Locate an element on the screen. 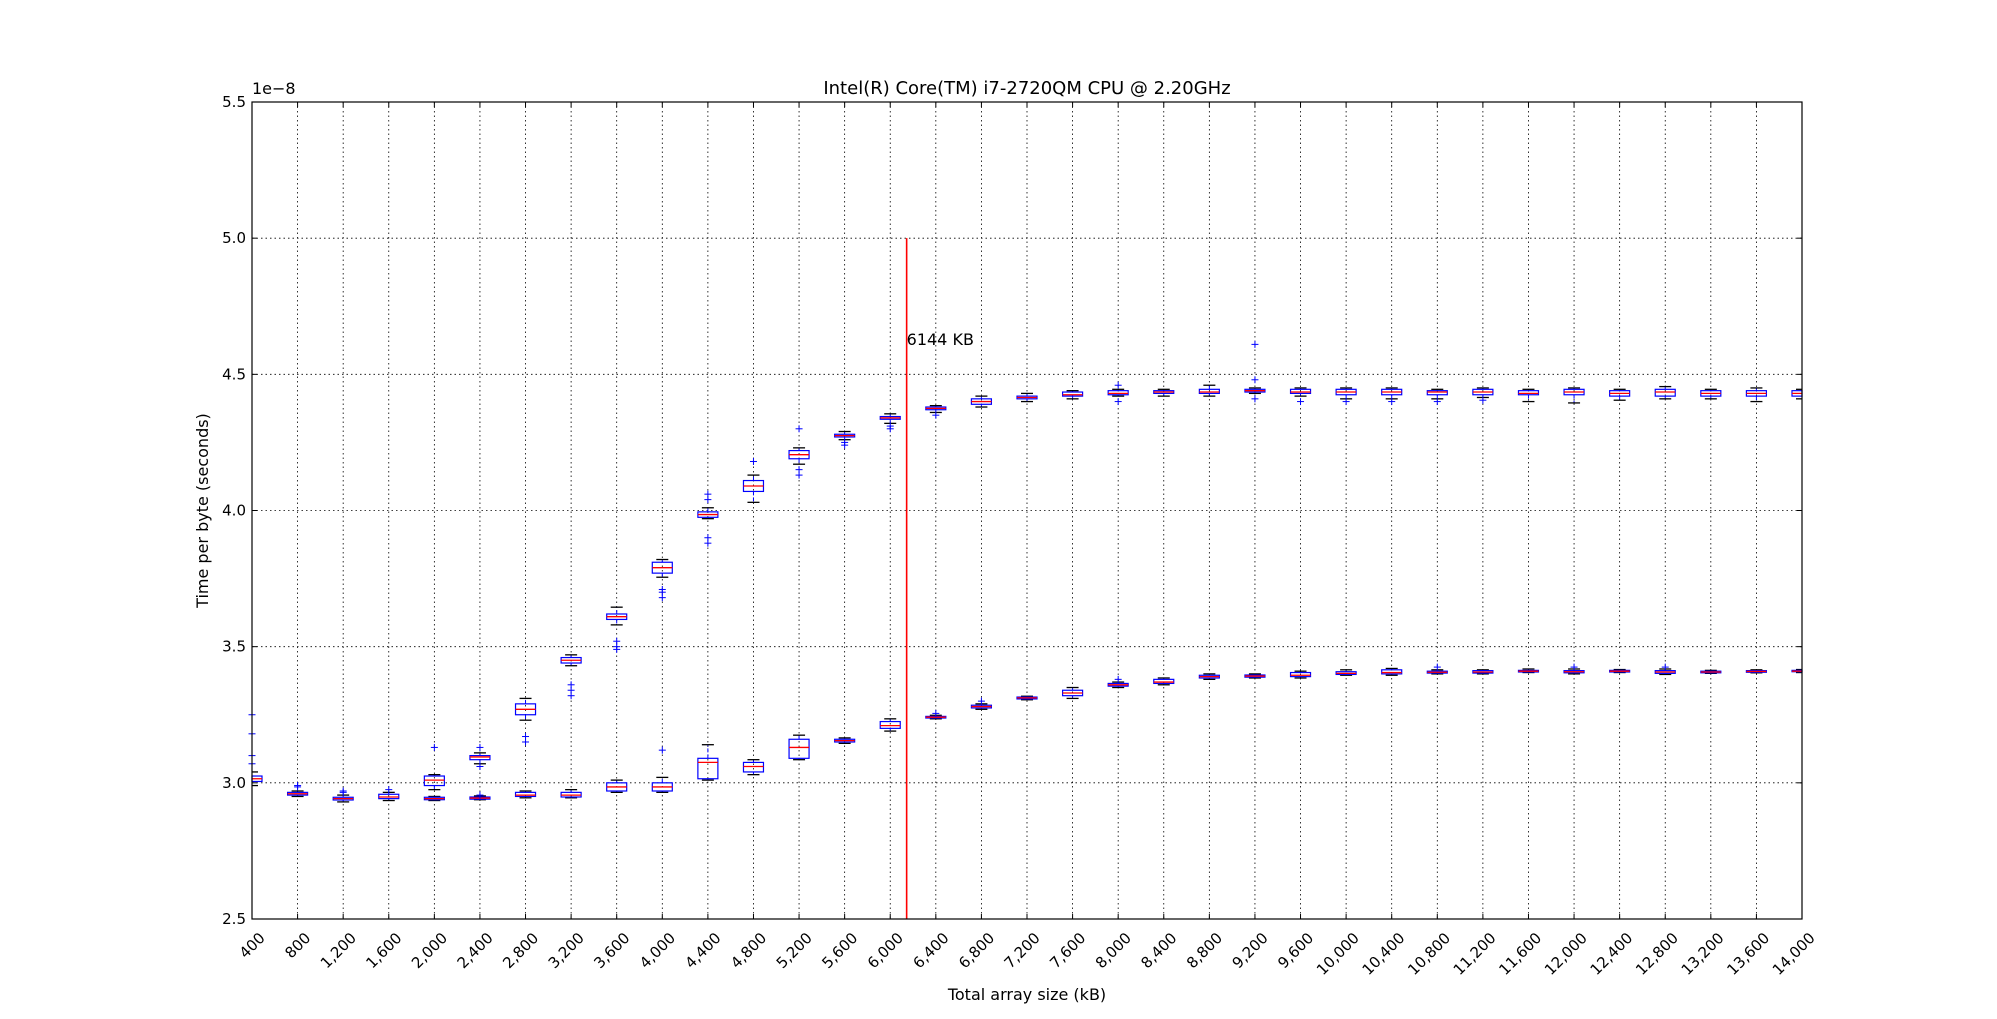 This screenshot has width=1997, height=1019. y-tick-label: 4.5 is located at coordinates (234, 374).